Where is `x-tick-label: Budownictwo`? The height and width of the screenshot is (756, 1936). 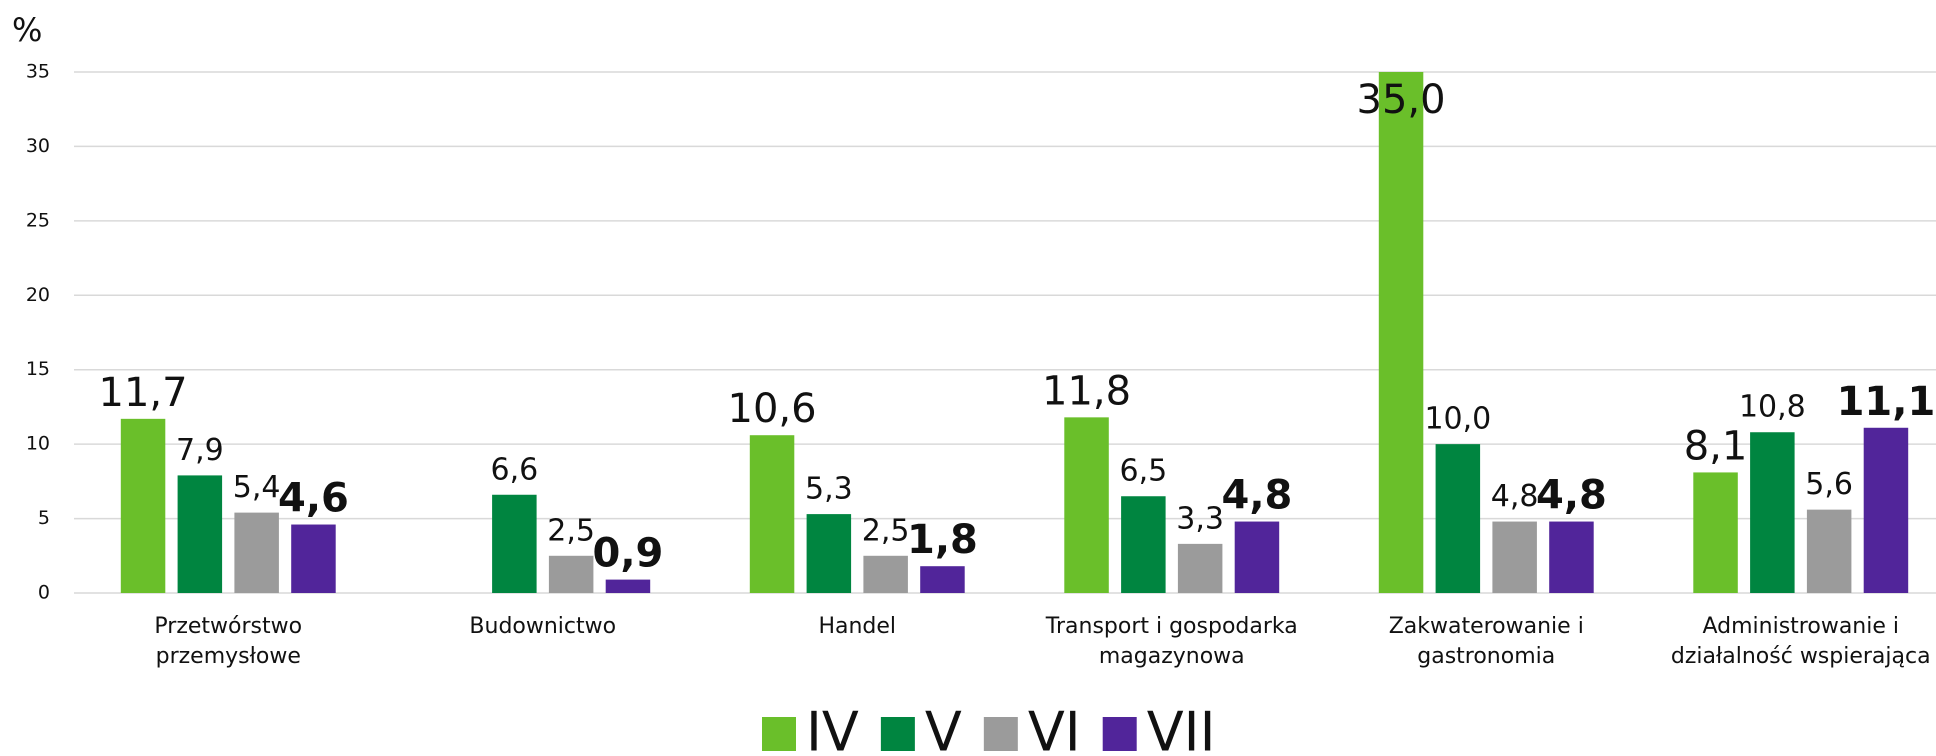 x-tick-label: Budownictwo is located at coordinates (542, 626).